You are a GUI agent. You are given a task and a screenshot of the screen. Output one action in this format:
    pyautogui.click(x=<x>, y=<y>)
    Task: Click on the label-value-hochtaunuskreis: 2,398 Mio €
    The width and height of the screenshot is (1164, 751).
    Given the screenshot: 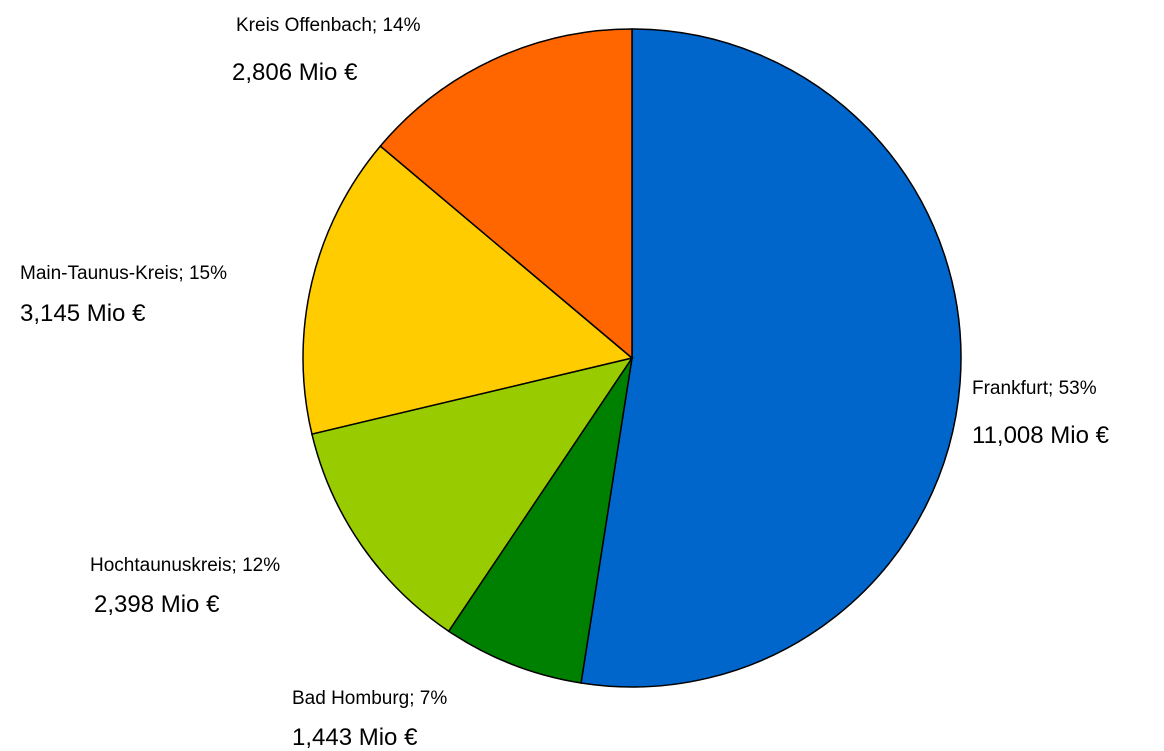 What is the action you would take?
    pyautogui.click(x=157, y=604)
    